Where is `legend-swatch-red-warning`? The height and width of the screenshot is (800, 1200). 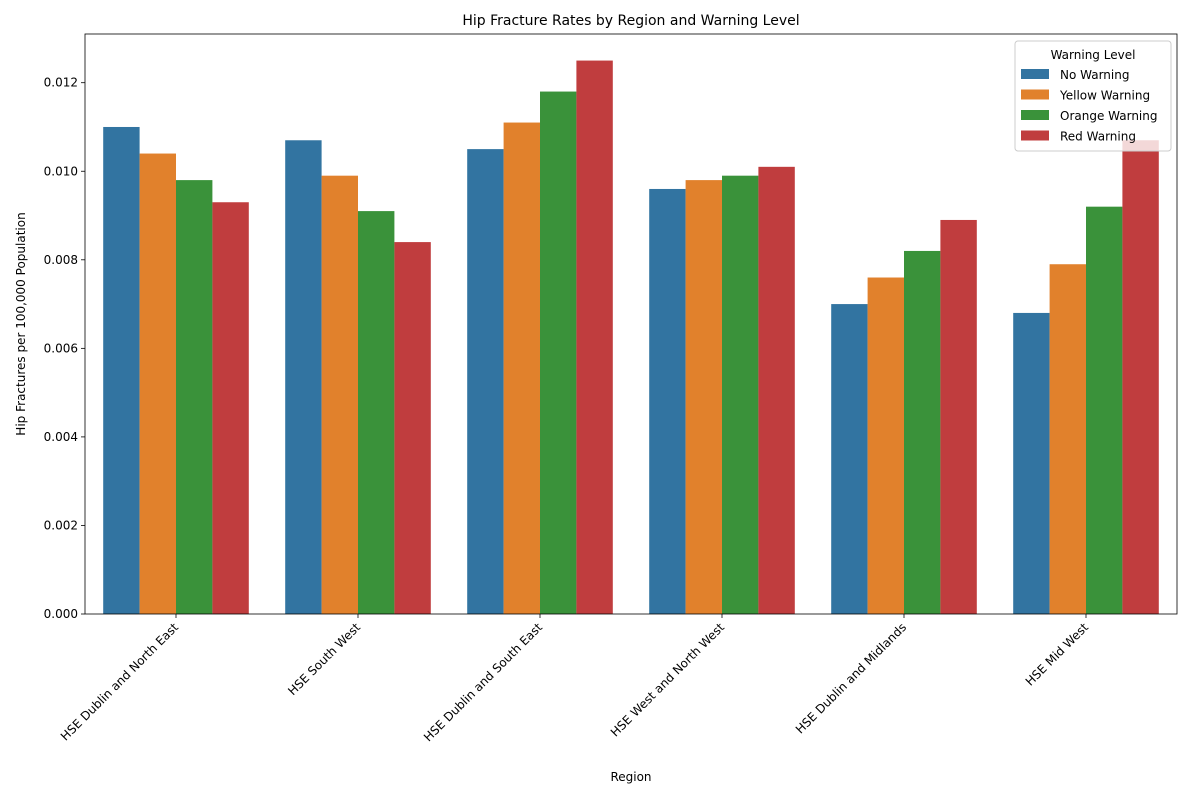 legend-swatch-red-warning is located at coordinates (1035, 135).